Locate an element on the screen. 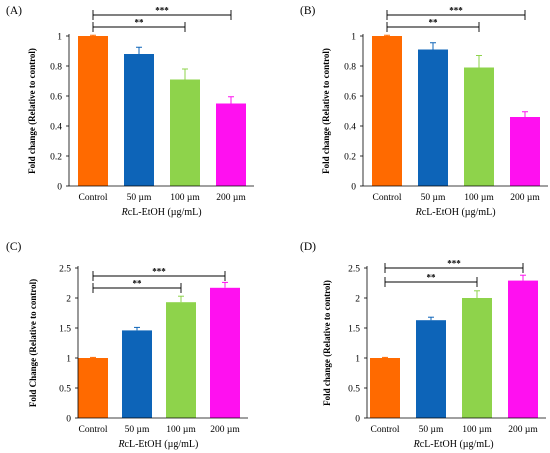 Image resolution: width=550 pixels, height=453 pixels. panel-label: (C) is located at coordinates (14, 247).